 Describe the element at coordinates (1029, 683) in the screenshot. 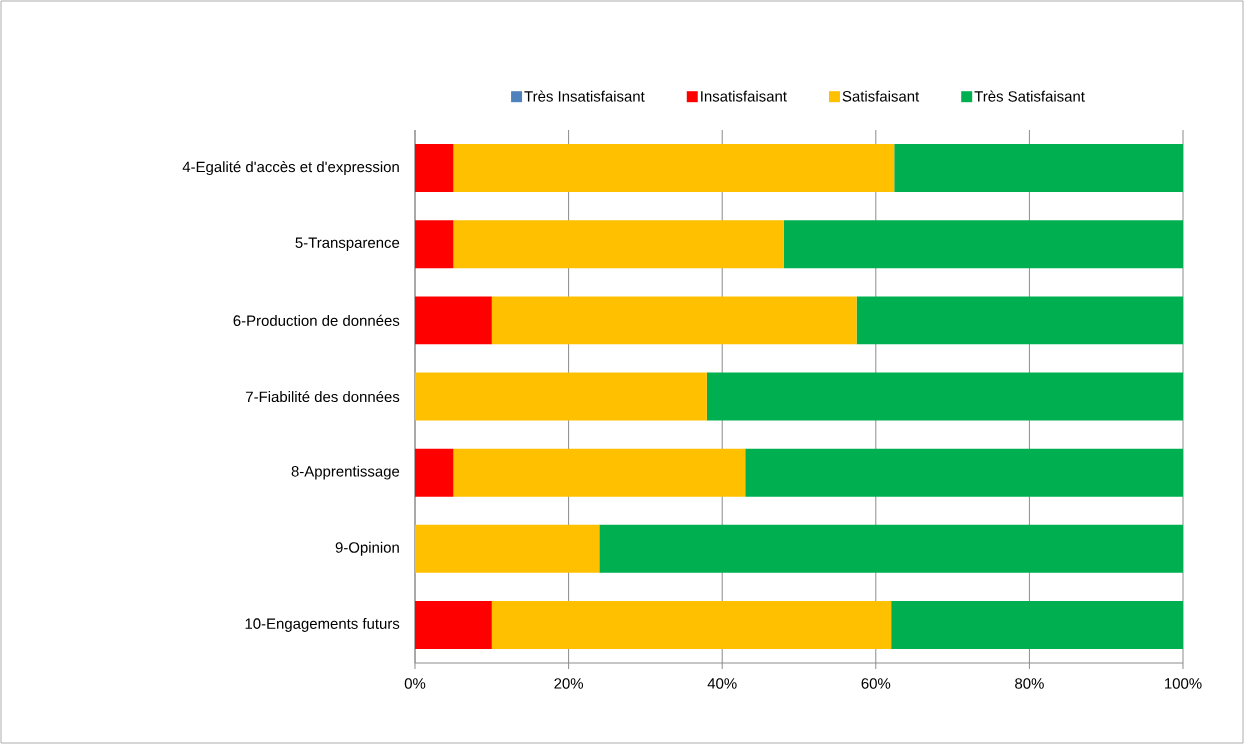

I see `x-tick-label: 80%` at that location.